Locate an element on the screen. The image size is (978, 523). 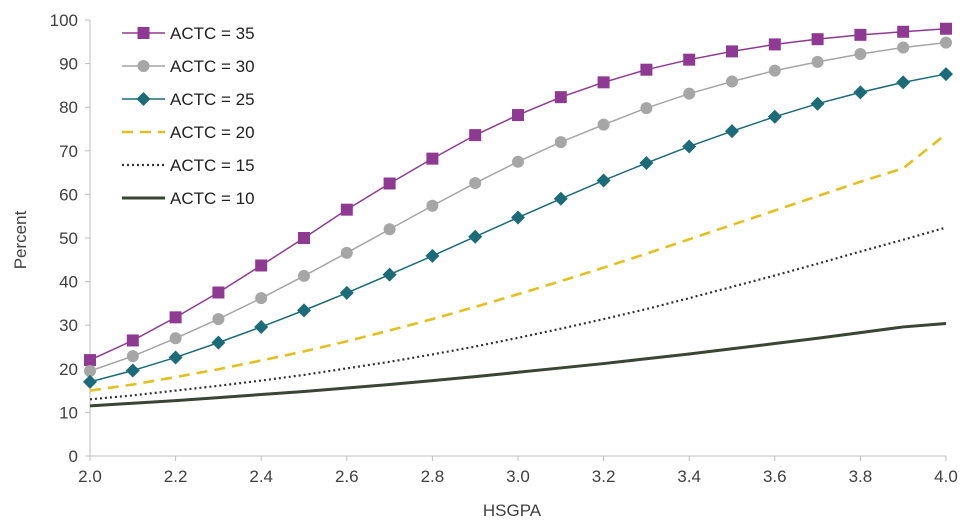
y-tick-labels: 0 10 20 30 40 50 60 70 80 90 100 is located at coordinates (64, 238).